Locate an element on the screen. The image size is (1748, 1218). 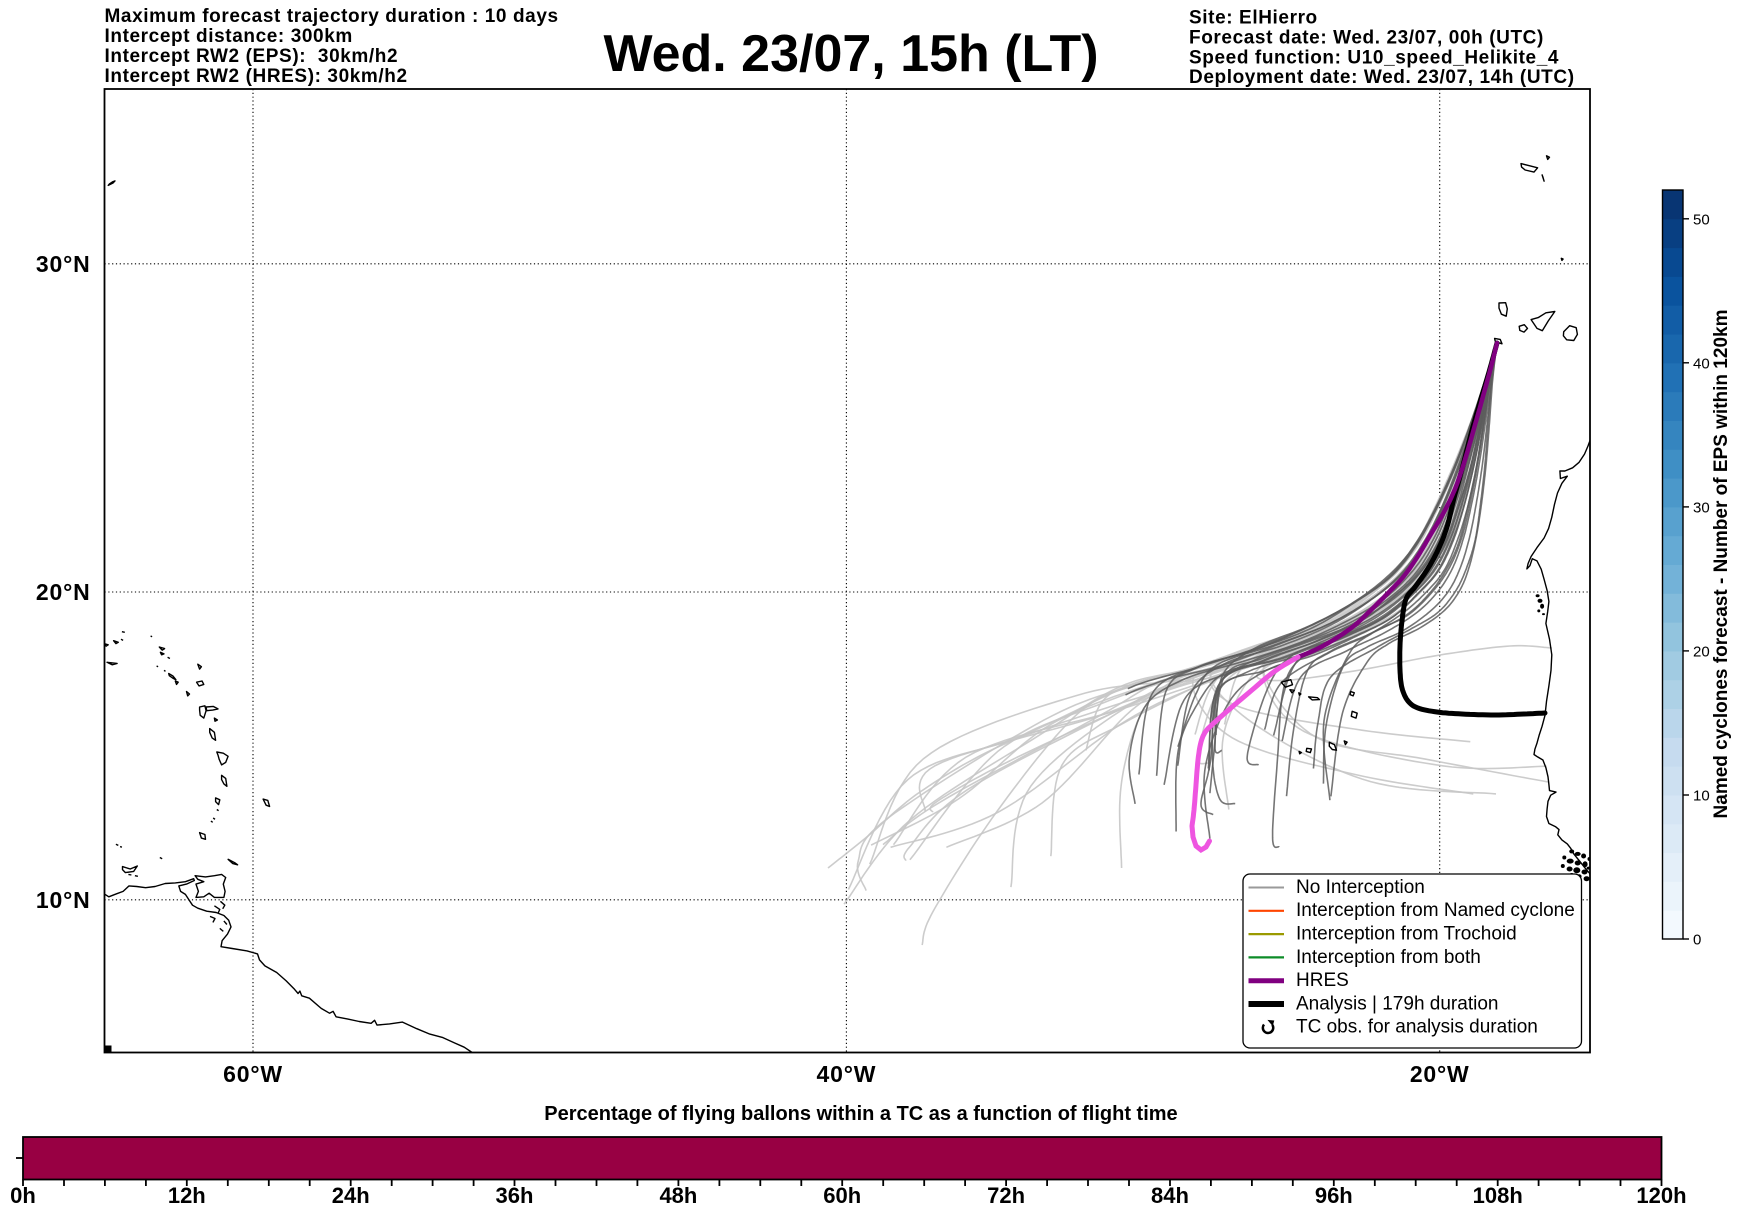
svg-text: Site: ElHierro is located at coordinates (1253, 18).